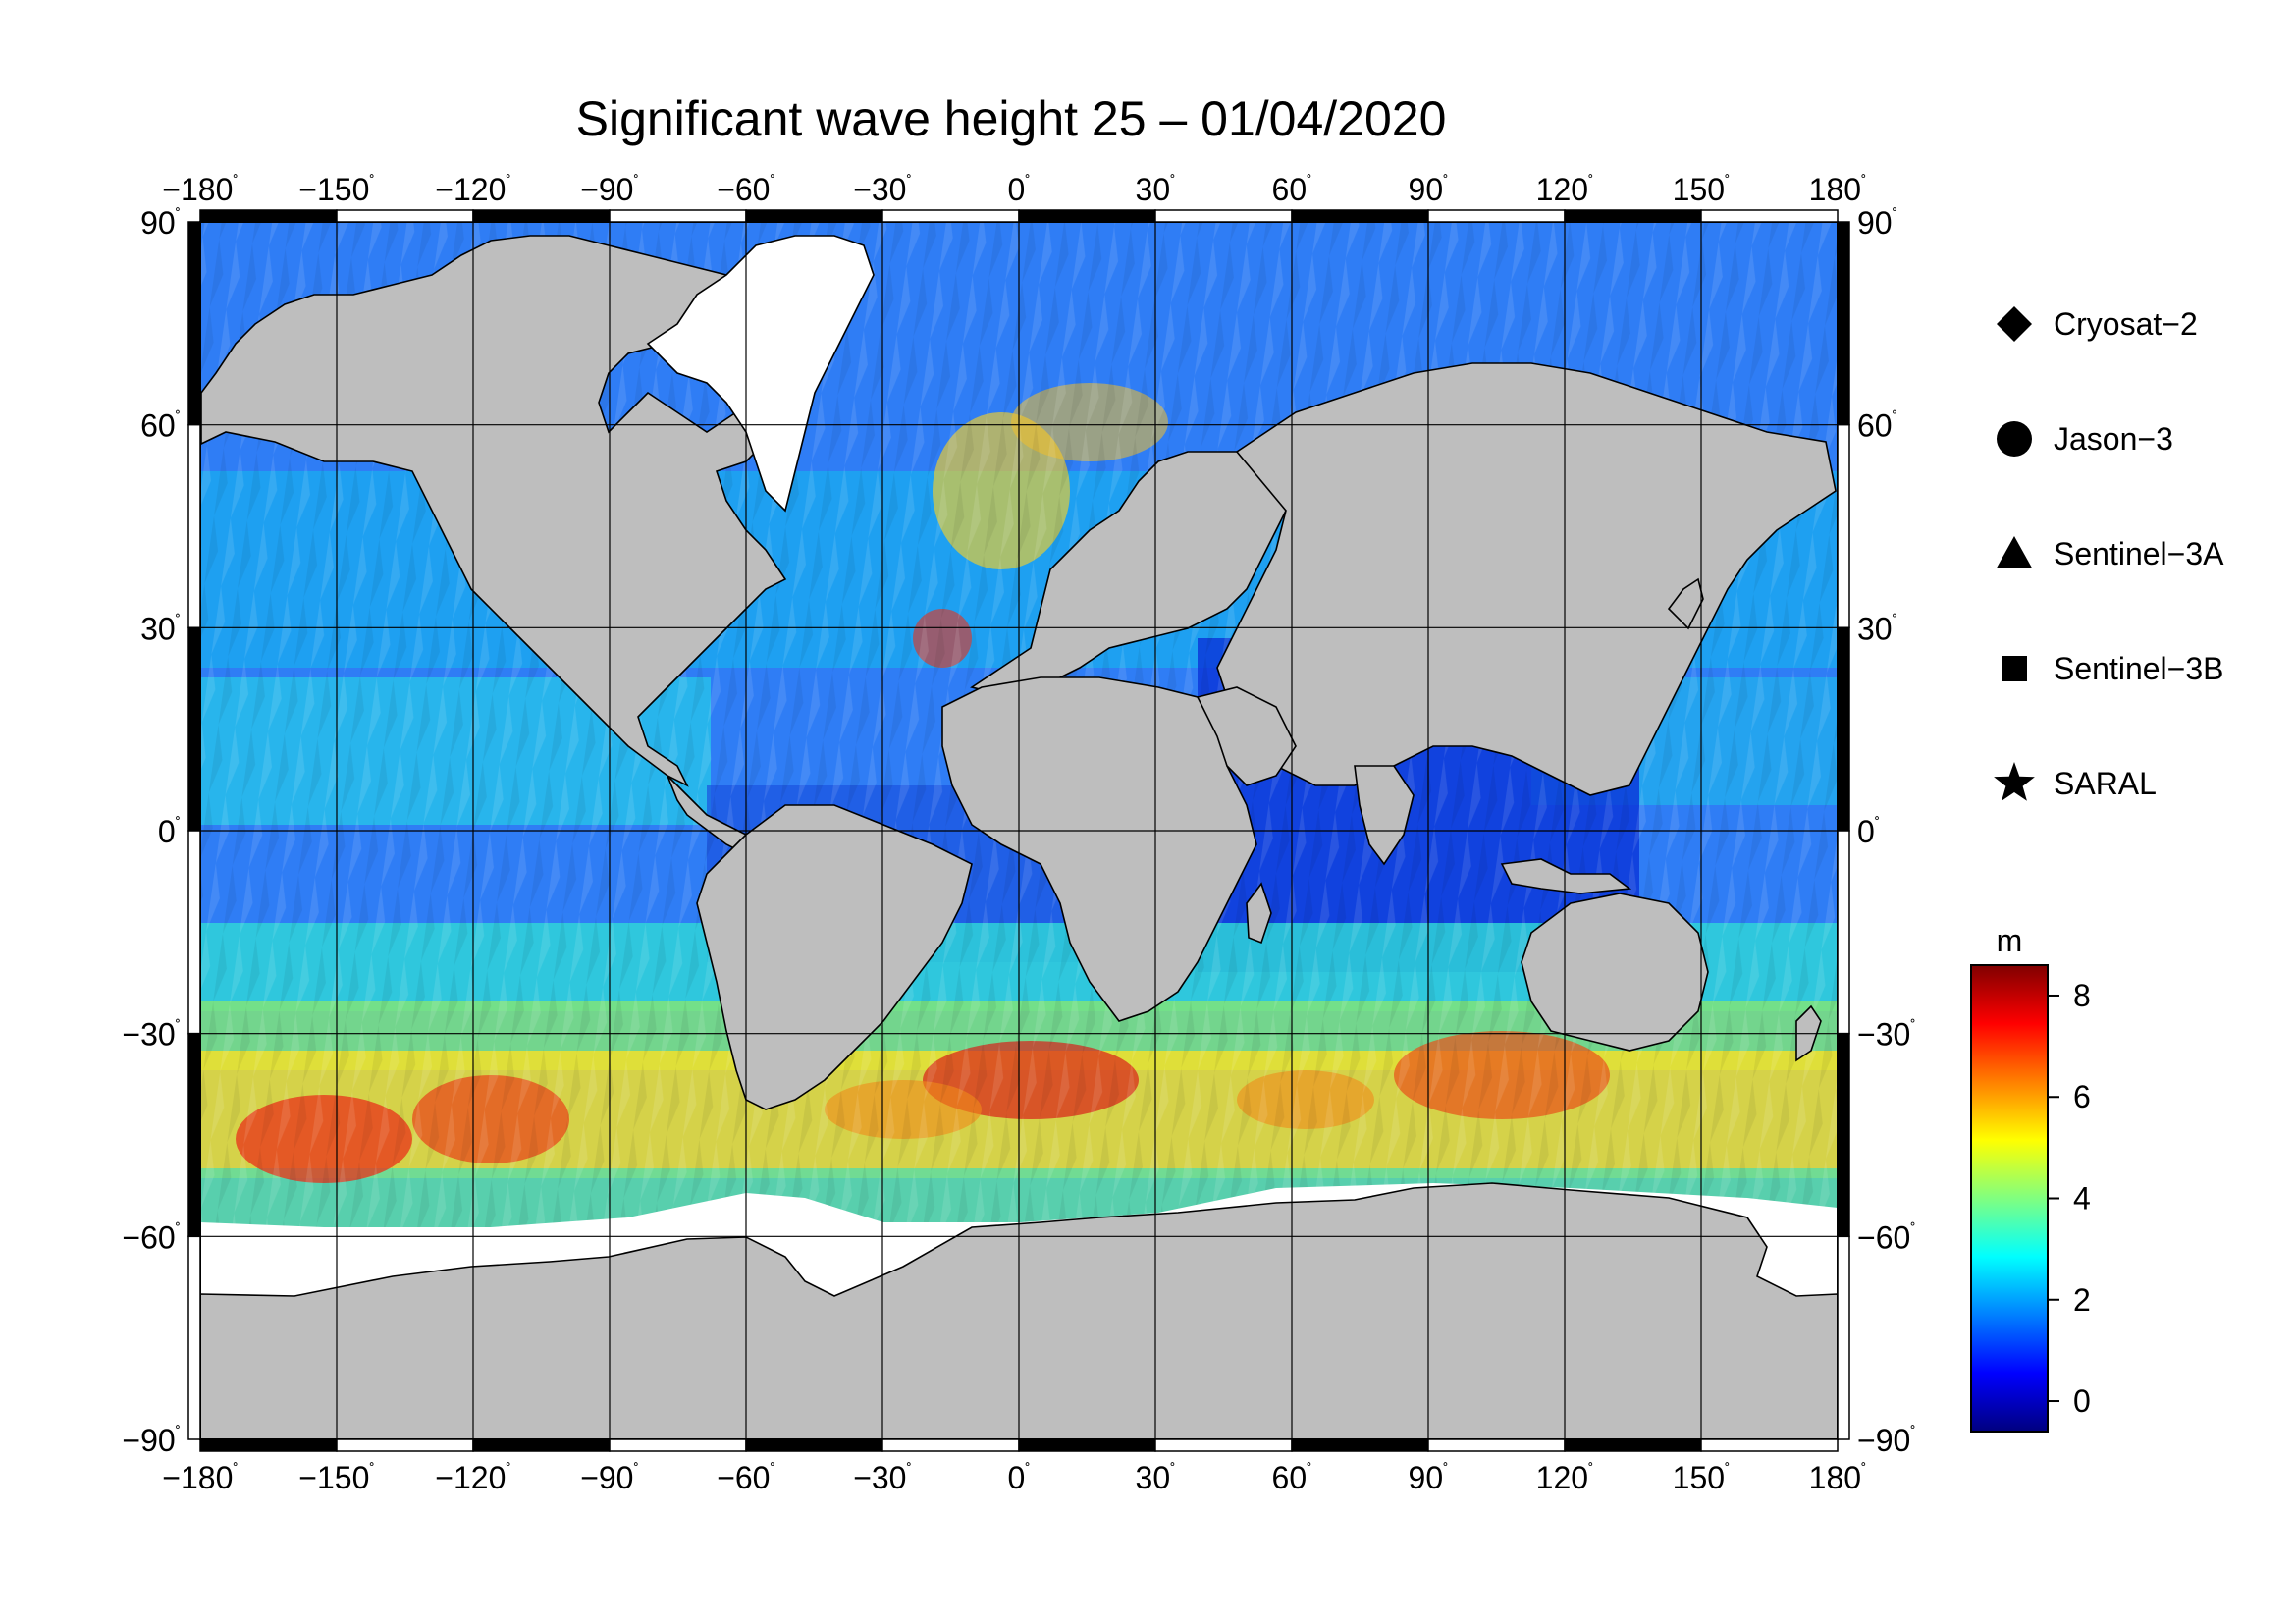  I want to click on latitude-labels-left: 90˚ 60˚ 30˚ 0˚ −30˚ −60˚ −90˚, so click(151, 831).